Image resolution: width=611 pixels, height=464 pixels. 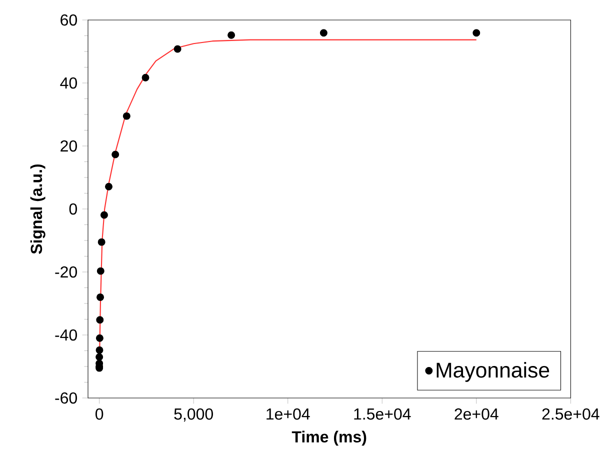 What do you see at coordinates (38, 209) in the screenshot?
I see `y-axis-title: Signal (a.u.)` at bounding box center [38, 209].